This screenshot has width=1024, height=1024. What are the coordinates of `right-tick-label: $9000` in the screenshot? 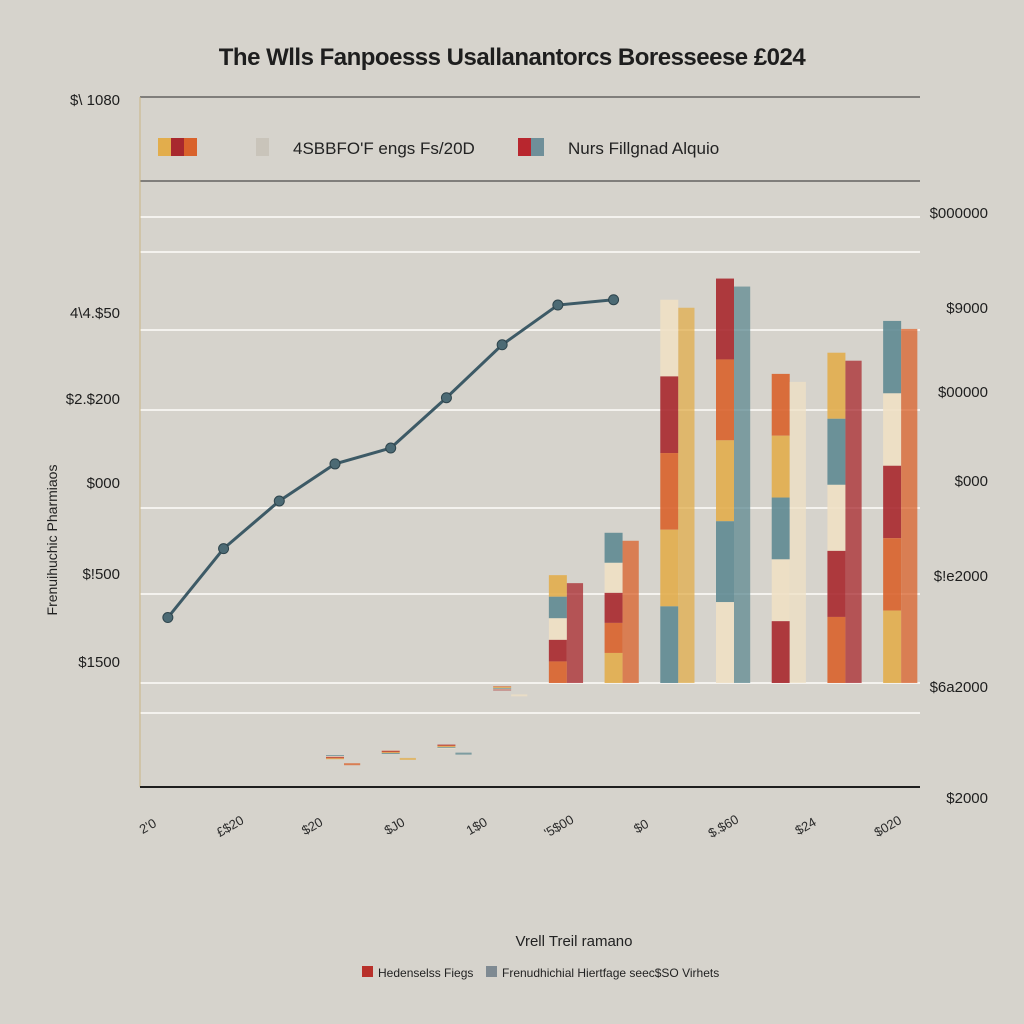 It's located at (967, 308).